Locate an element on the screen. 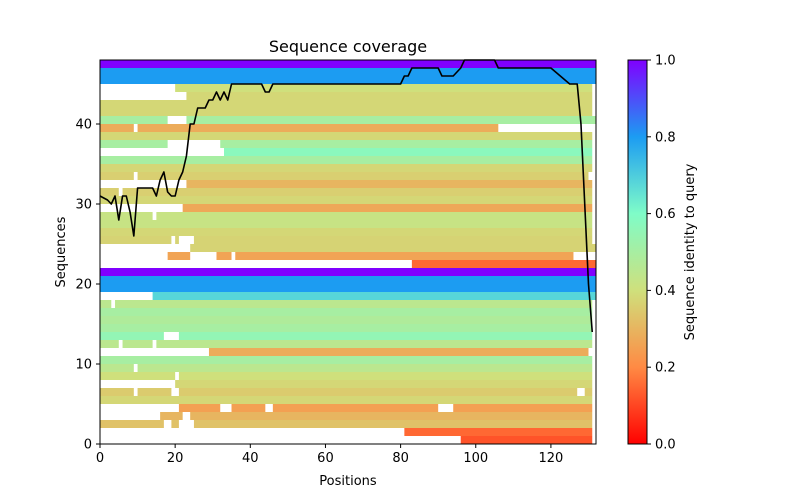 The height and width of the screenshot is (500, 800). y-tick-label-40: 40 is located at coordinates (83, 125).